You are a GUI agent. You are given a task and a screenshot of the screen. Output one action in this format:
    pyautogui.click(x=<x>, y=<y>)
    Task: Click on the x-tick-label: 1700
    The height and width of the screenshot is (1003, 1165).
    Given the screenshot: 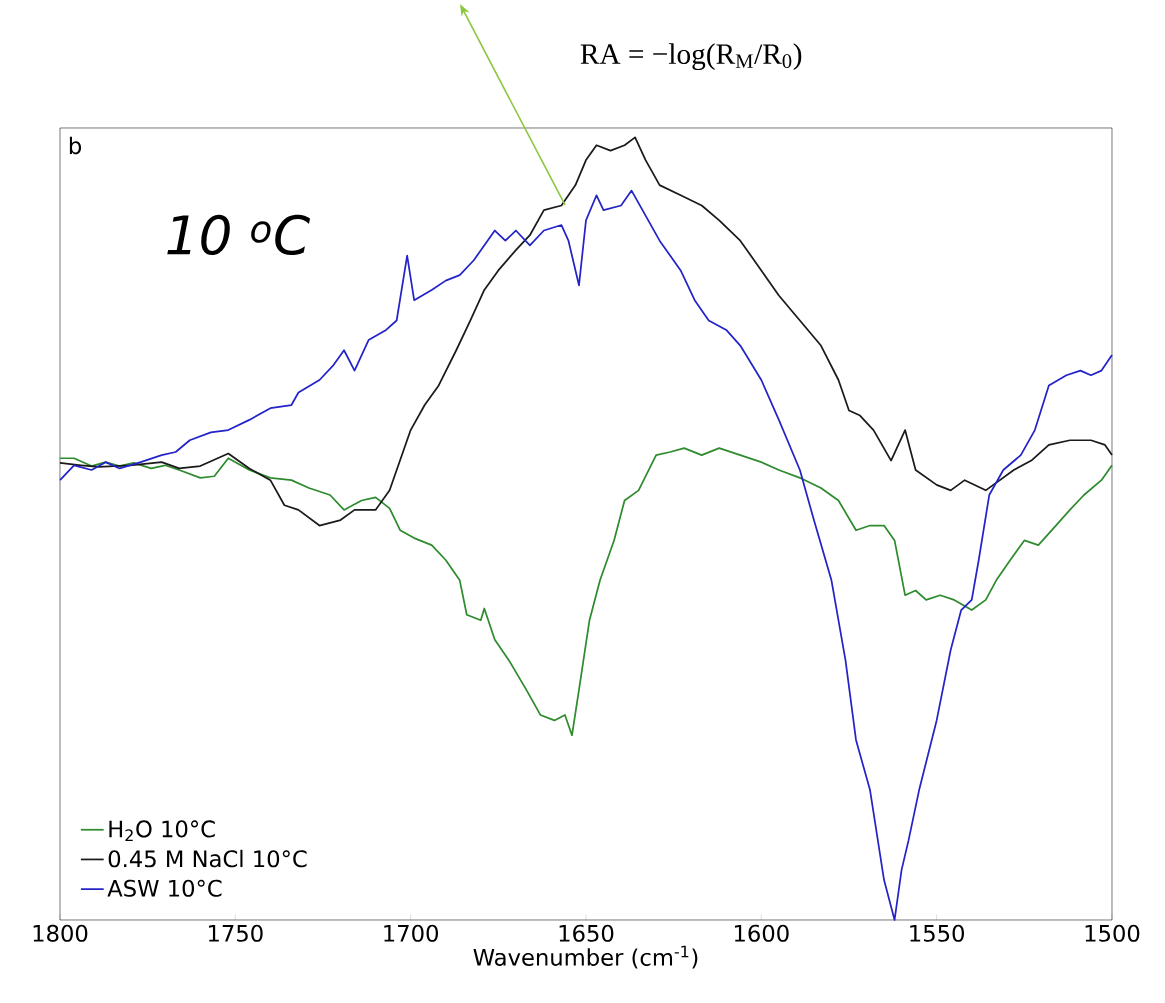 What is the action you would take?
    pyautogui.click(x=411, y=933)
    